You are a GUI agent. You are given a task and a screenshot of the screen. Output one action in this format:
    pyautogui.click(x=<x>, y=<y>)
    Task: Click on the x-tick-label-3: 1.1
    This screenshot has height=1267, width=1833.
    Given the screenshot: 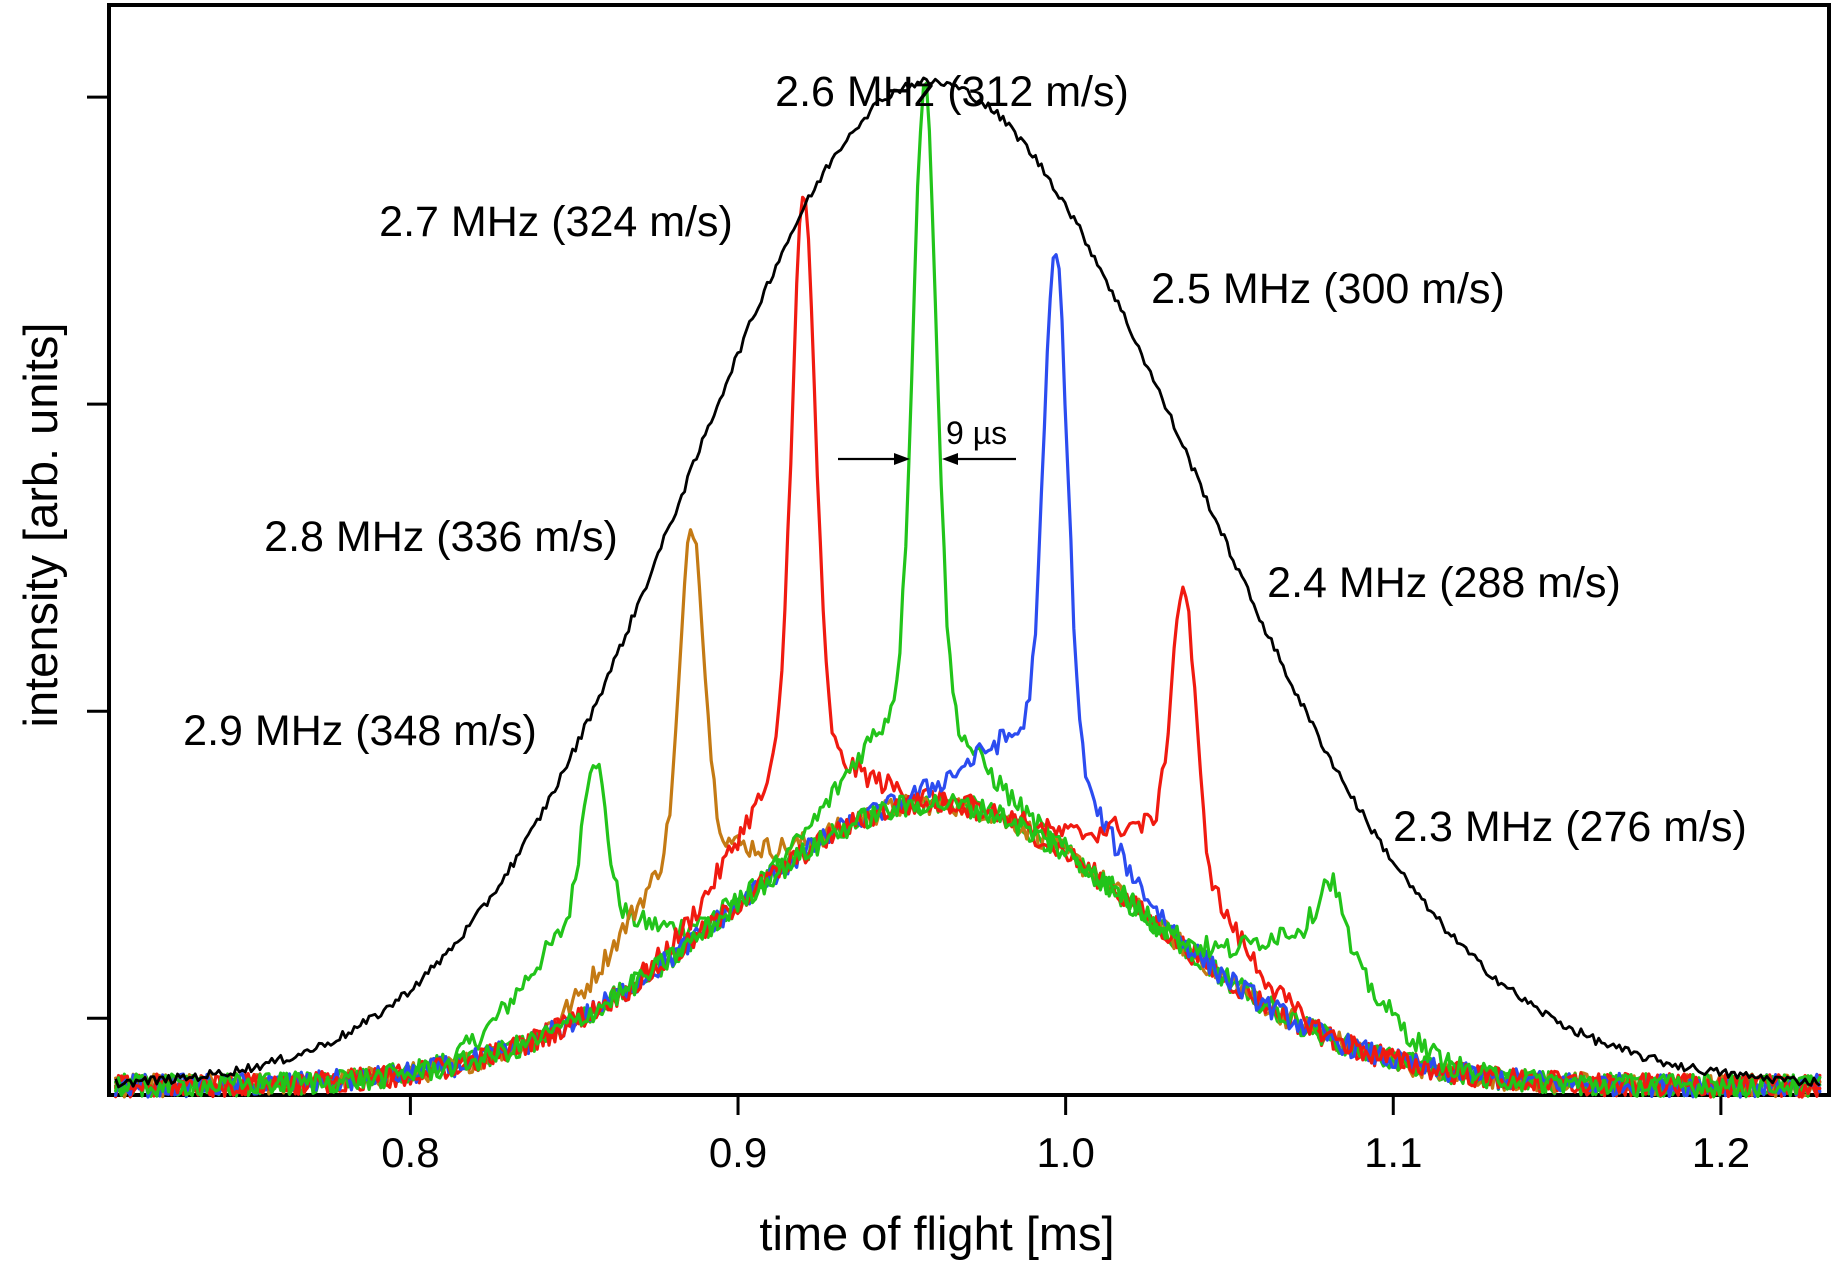 What is the action you would take?
    pyautogui.click(x=1393, y=1152)
    